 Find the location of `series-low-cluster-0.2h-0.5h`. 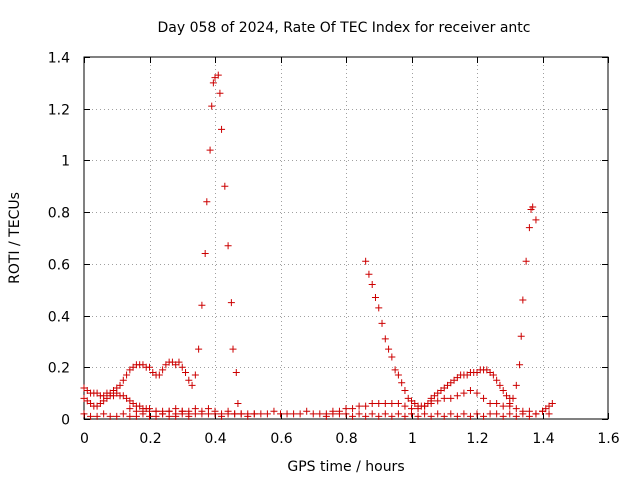

series-low-cluster-0.2h-0.5h is located at coordinates (192, 412).